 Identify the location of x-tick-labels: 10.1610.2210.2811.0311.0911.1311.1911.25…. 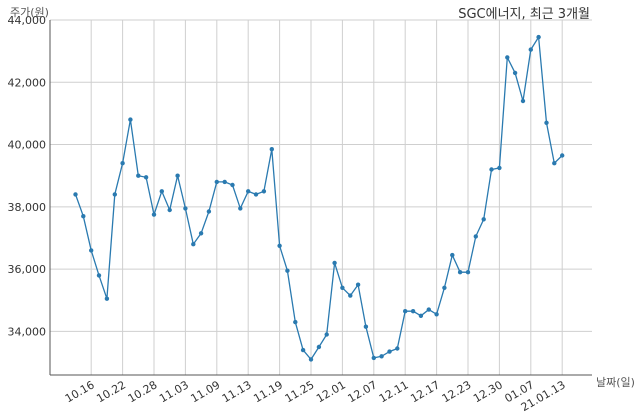
(315, 396).